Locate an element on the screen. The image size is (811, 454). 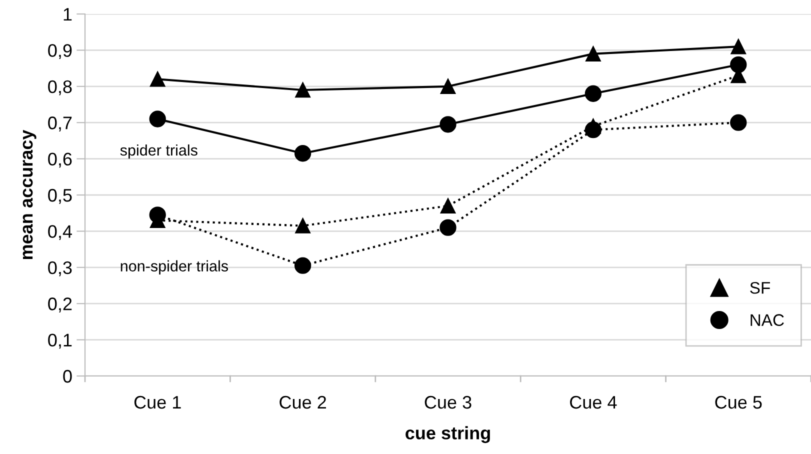
x-tick-label: Cue 3 is located at coordinates (448, 402).